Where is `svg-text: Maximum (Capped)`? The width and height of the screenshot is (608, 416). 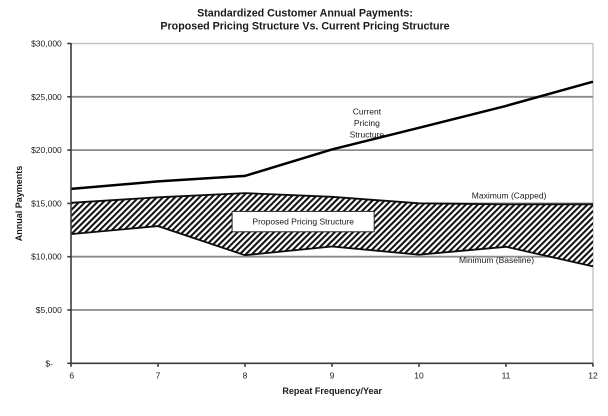 svg-text: Maximum (Capped) is located at coordinates (509, 195).